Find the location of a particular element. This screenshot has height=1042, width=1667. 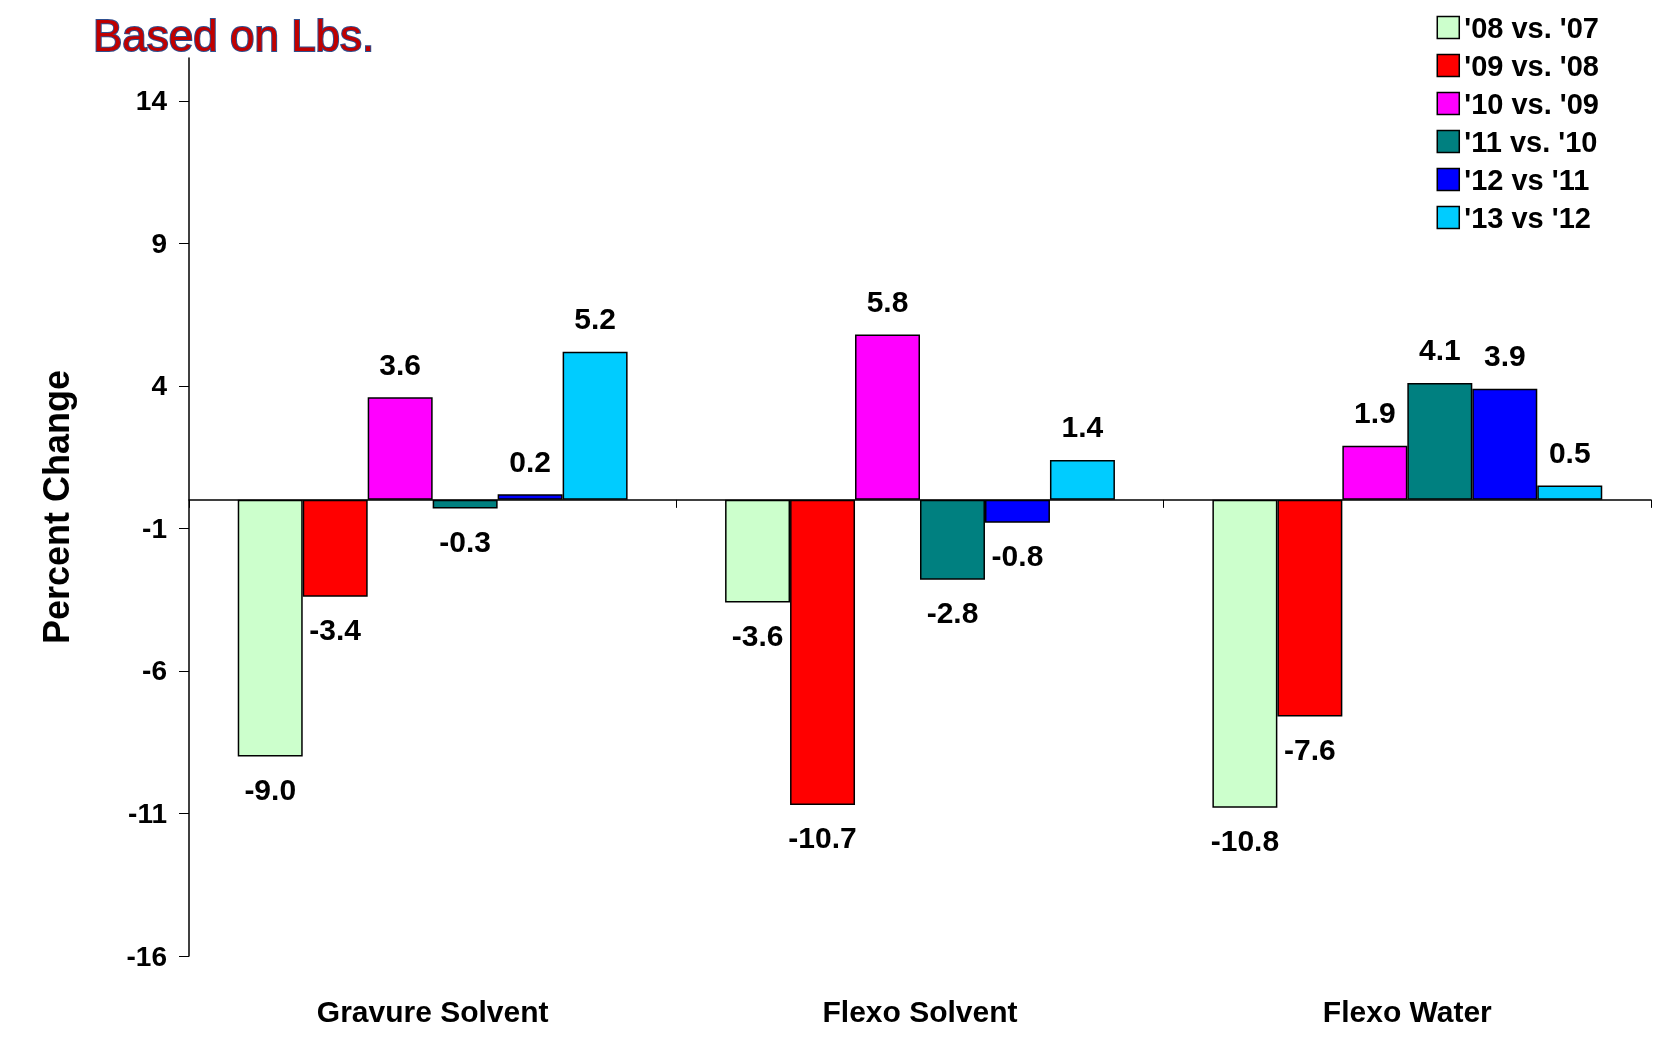

chart-title: Based on Lbs. is located at coordinates (234, 35).